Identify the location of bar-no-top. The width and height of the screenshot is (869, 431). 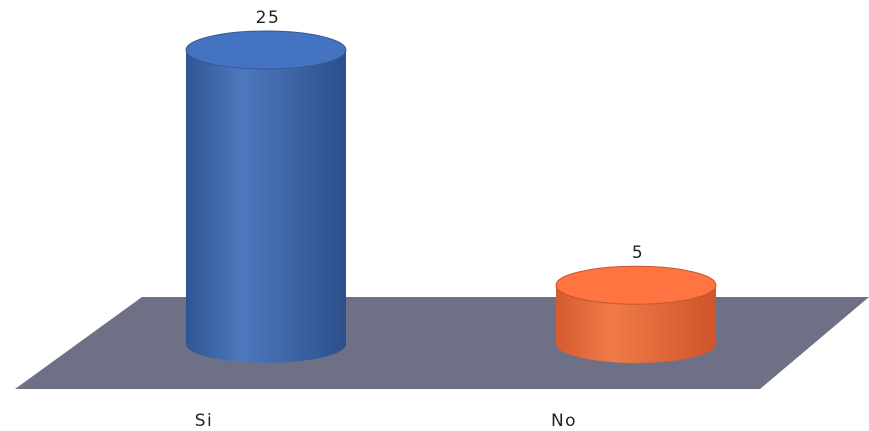
(636, 285).